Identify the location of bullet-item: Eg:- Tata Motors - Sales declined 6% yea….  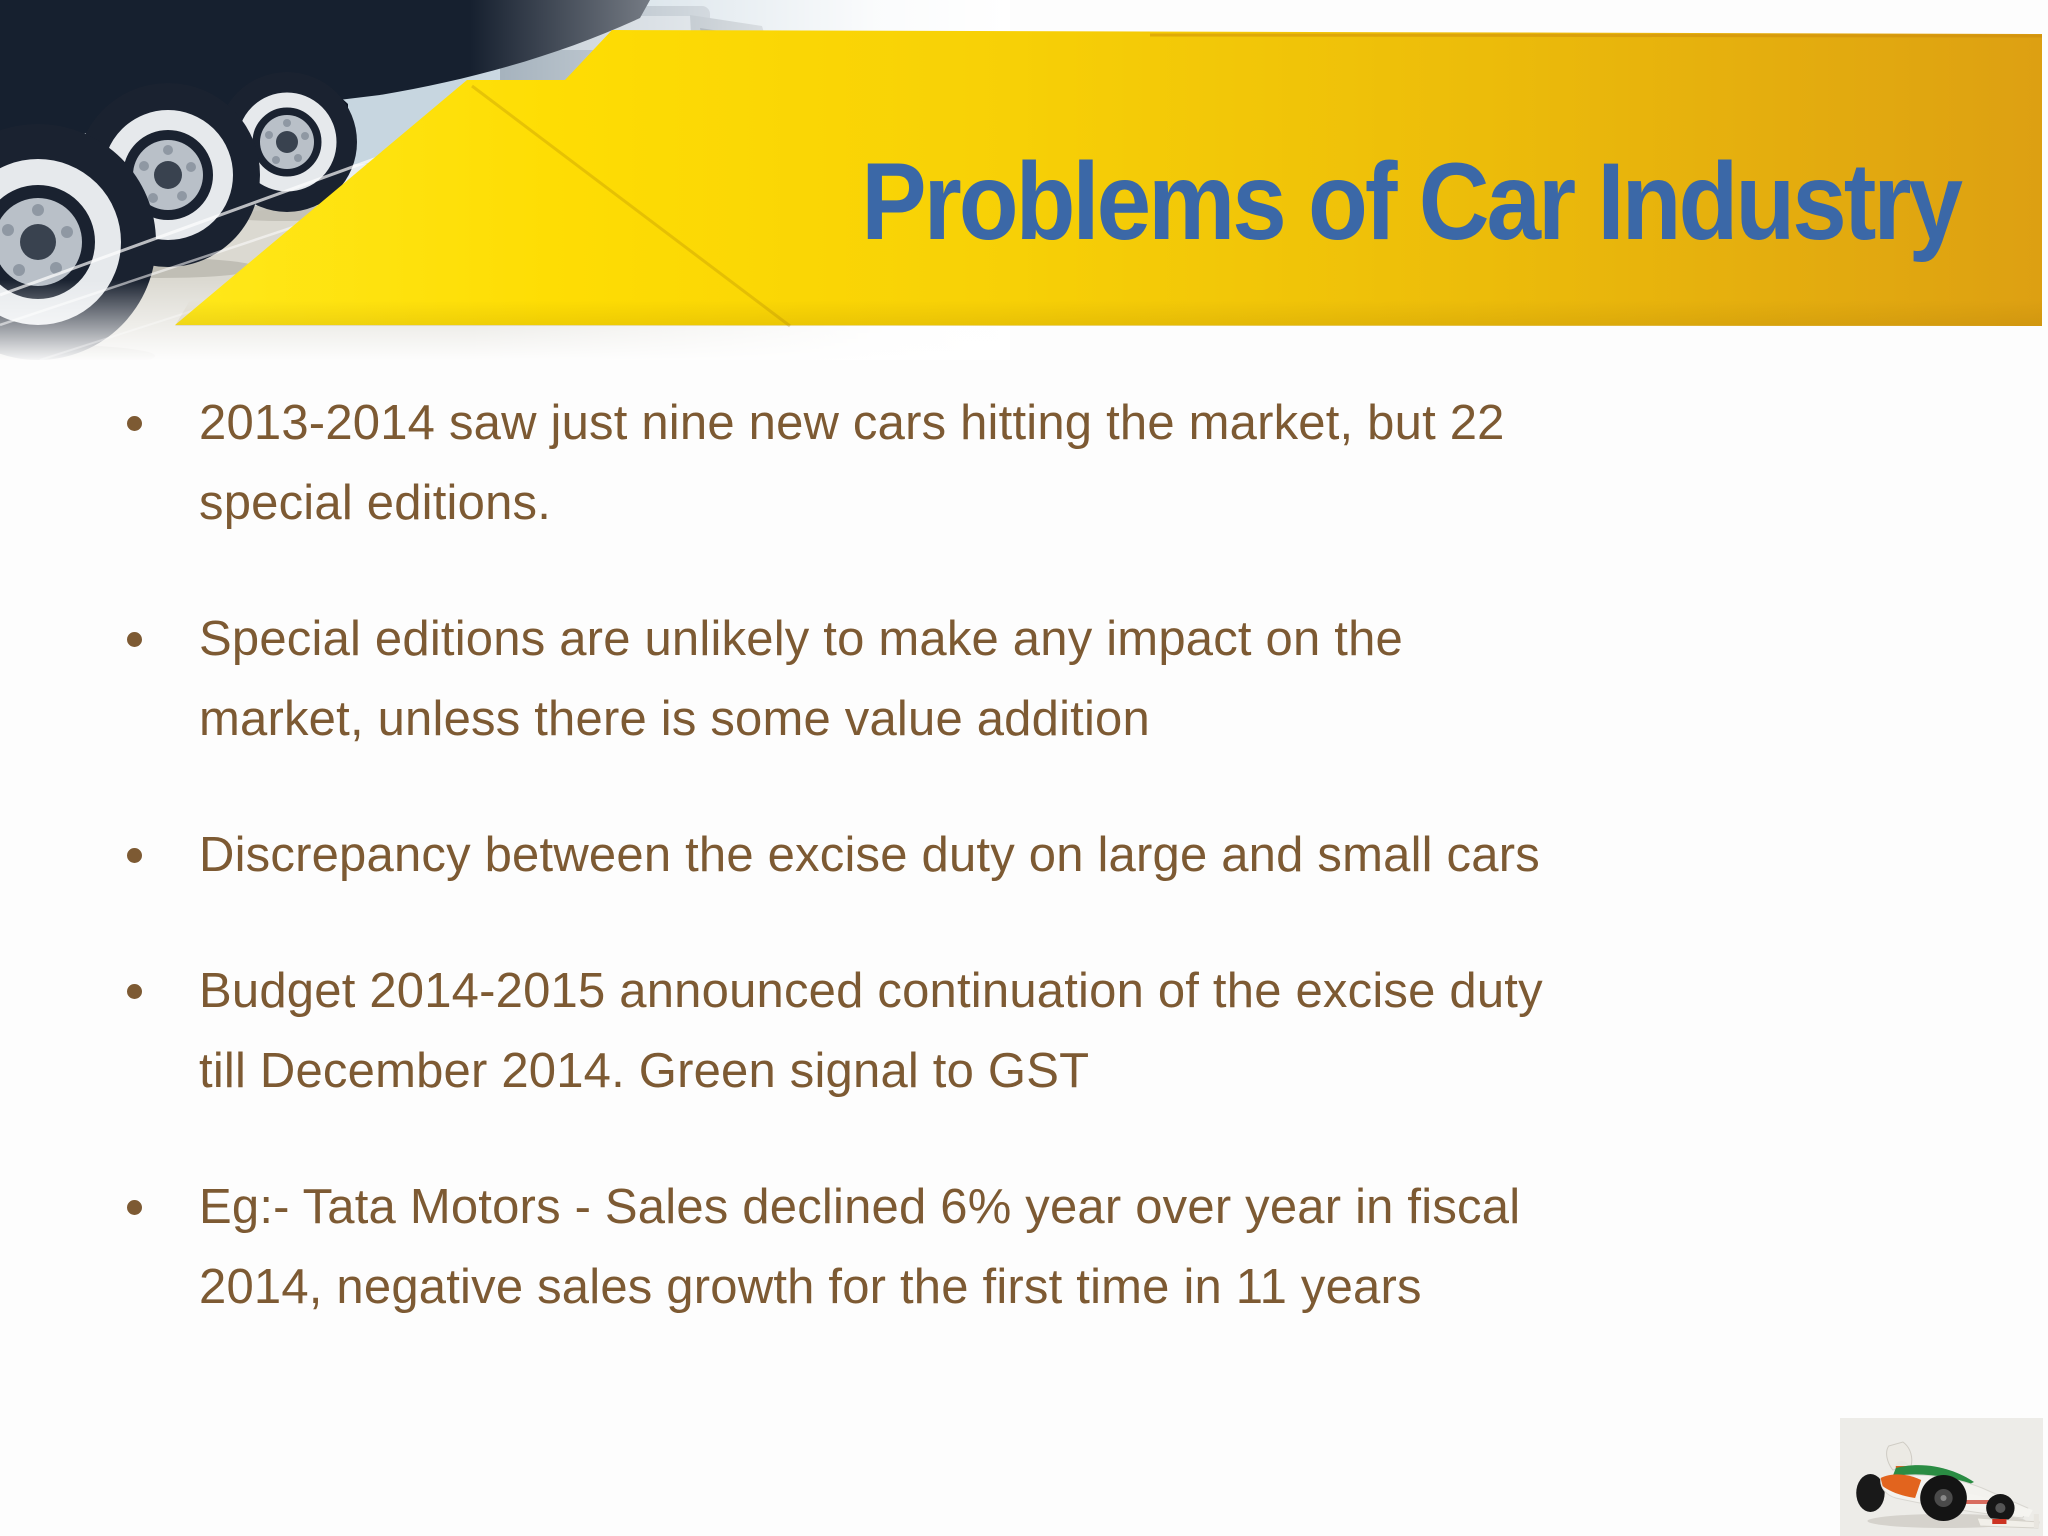
(1024, 1247).